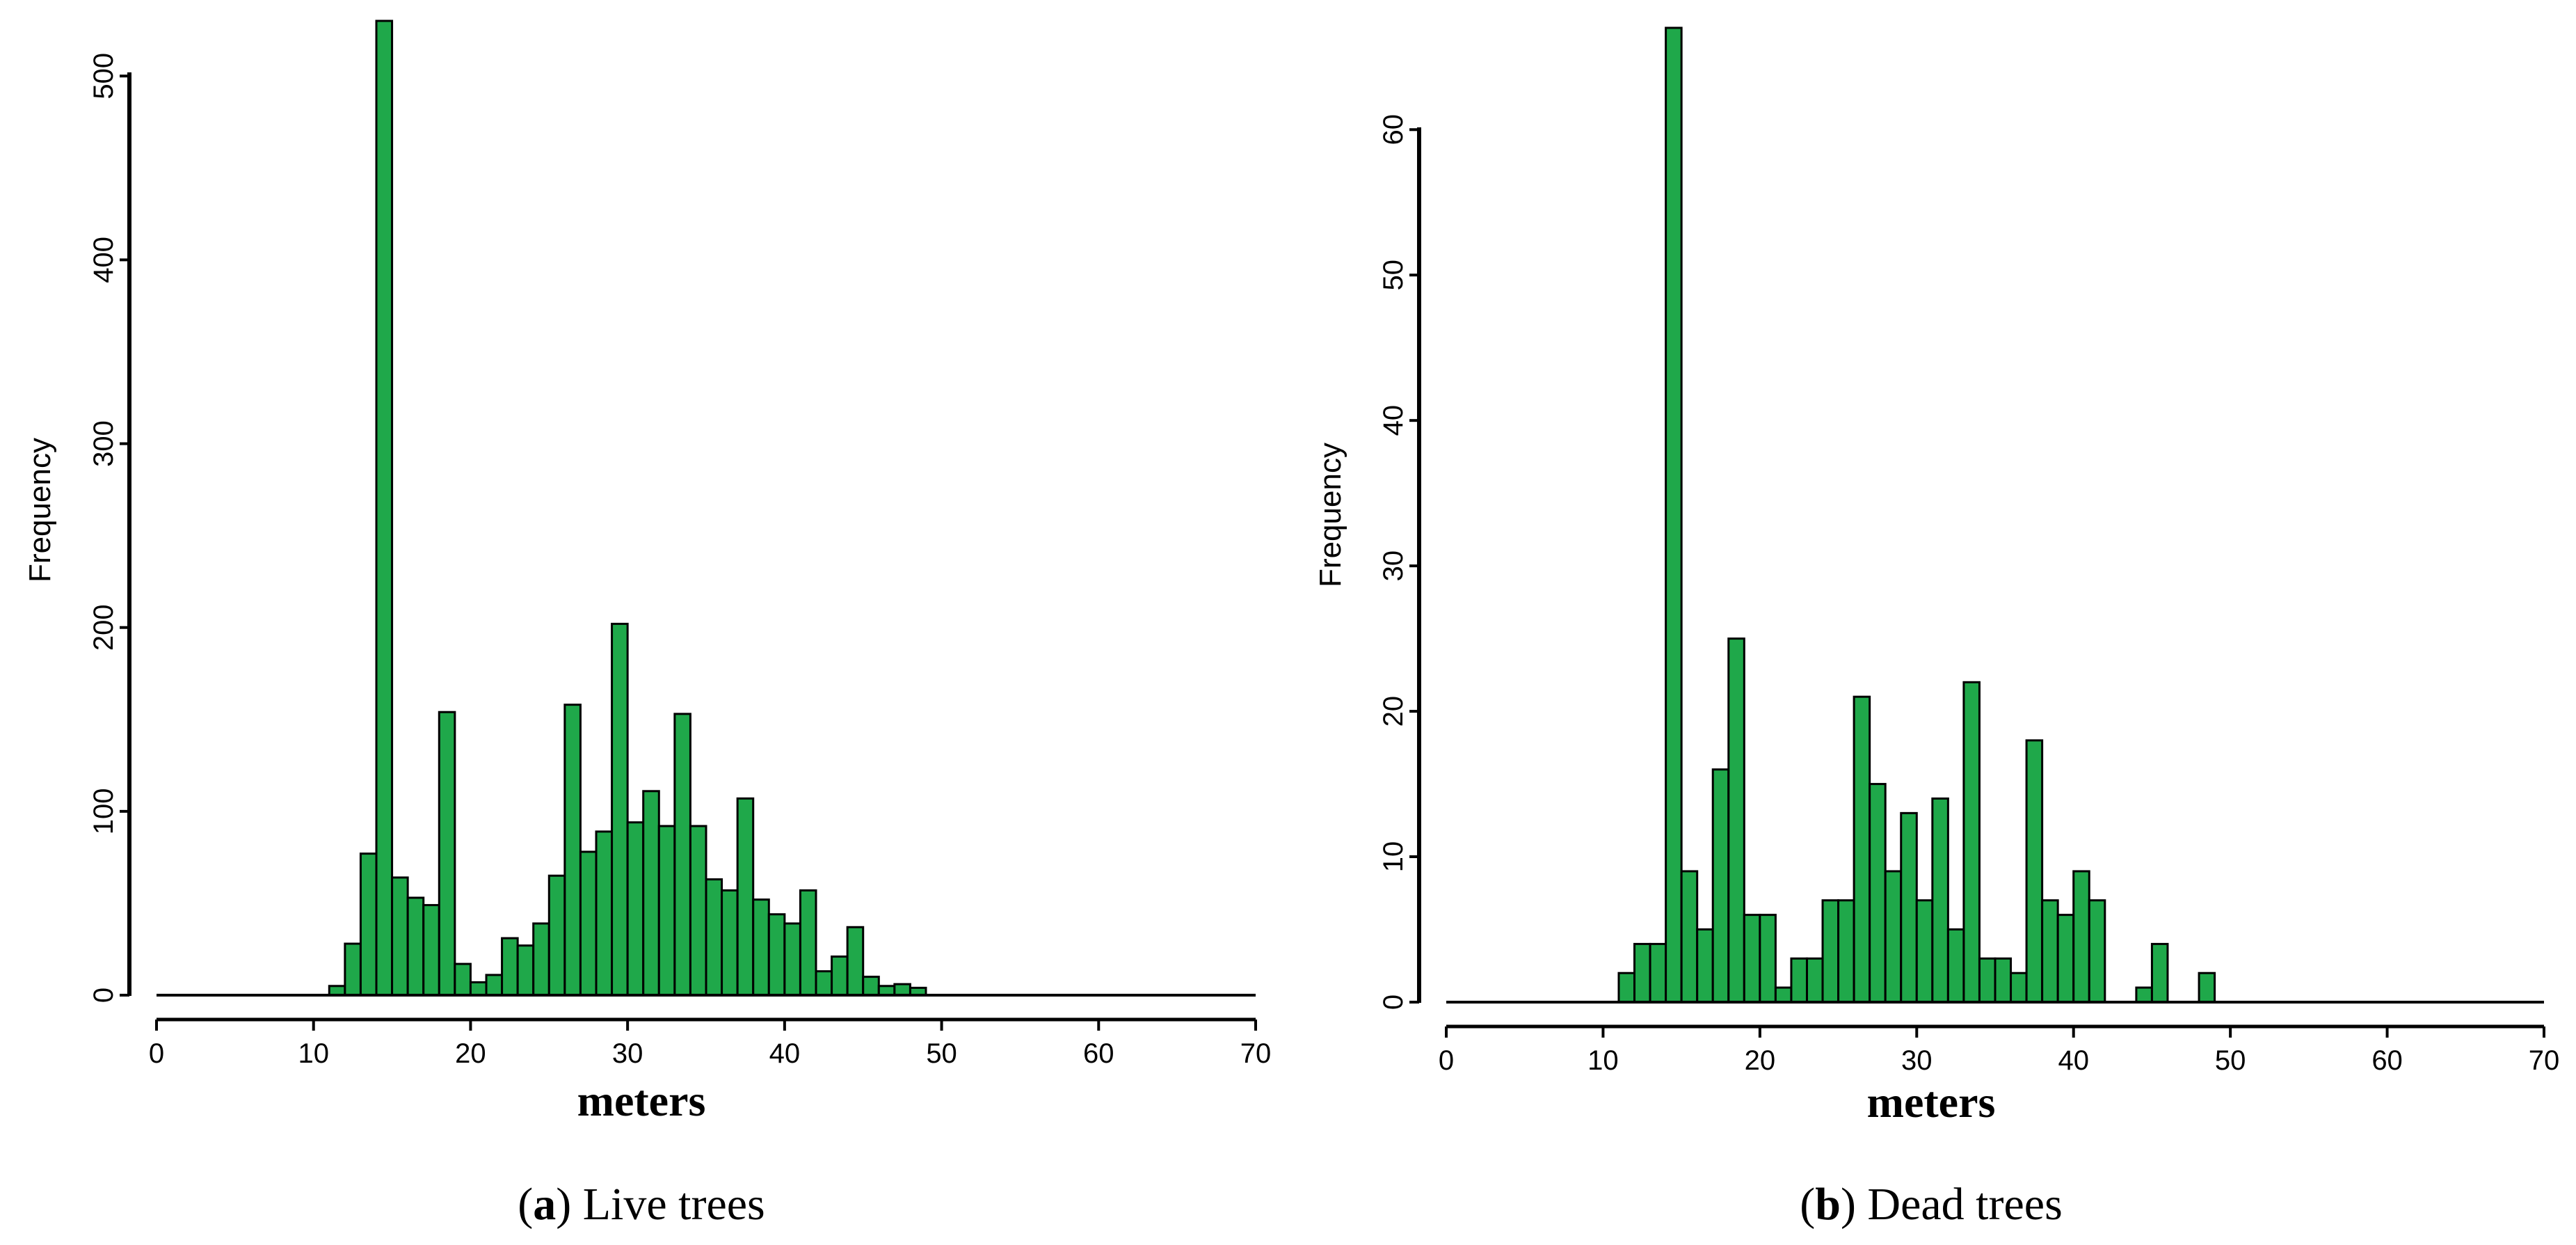  What do you see at coordinates (1393, 1002) in the screenshot?
I see `y-tick-label-dead-trees-0: 0` at bounding box center [1393, 1002].